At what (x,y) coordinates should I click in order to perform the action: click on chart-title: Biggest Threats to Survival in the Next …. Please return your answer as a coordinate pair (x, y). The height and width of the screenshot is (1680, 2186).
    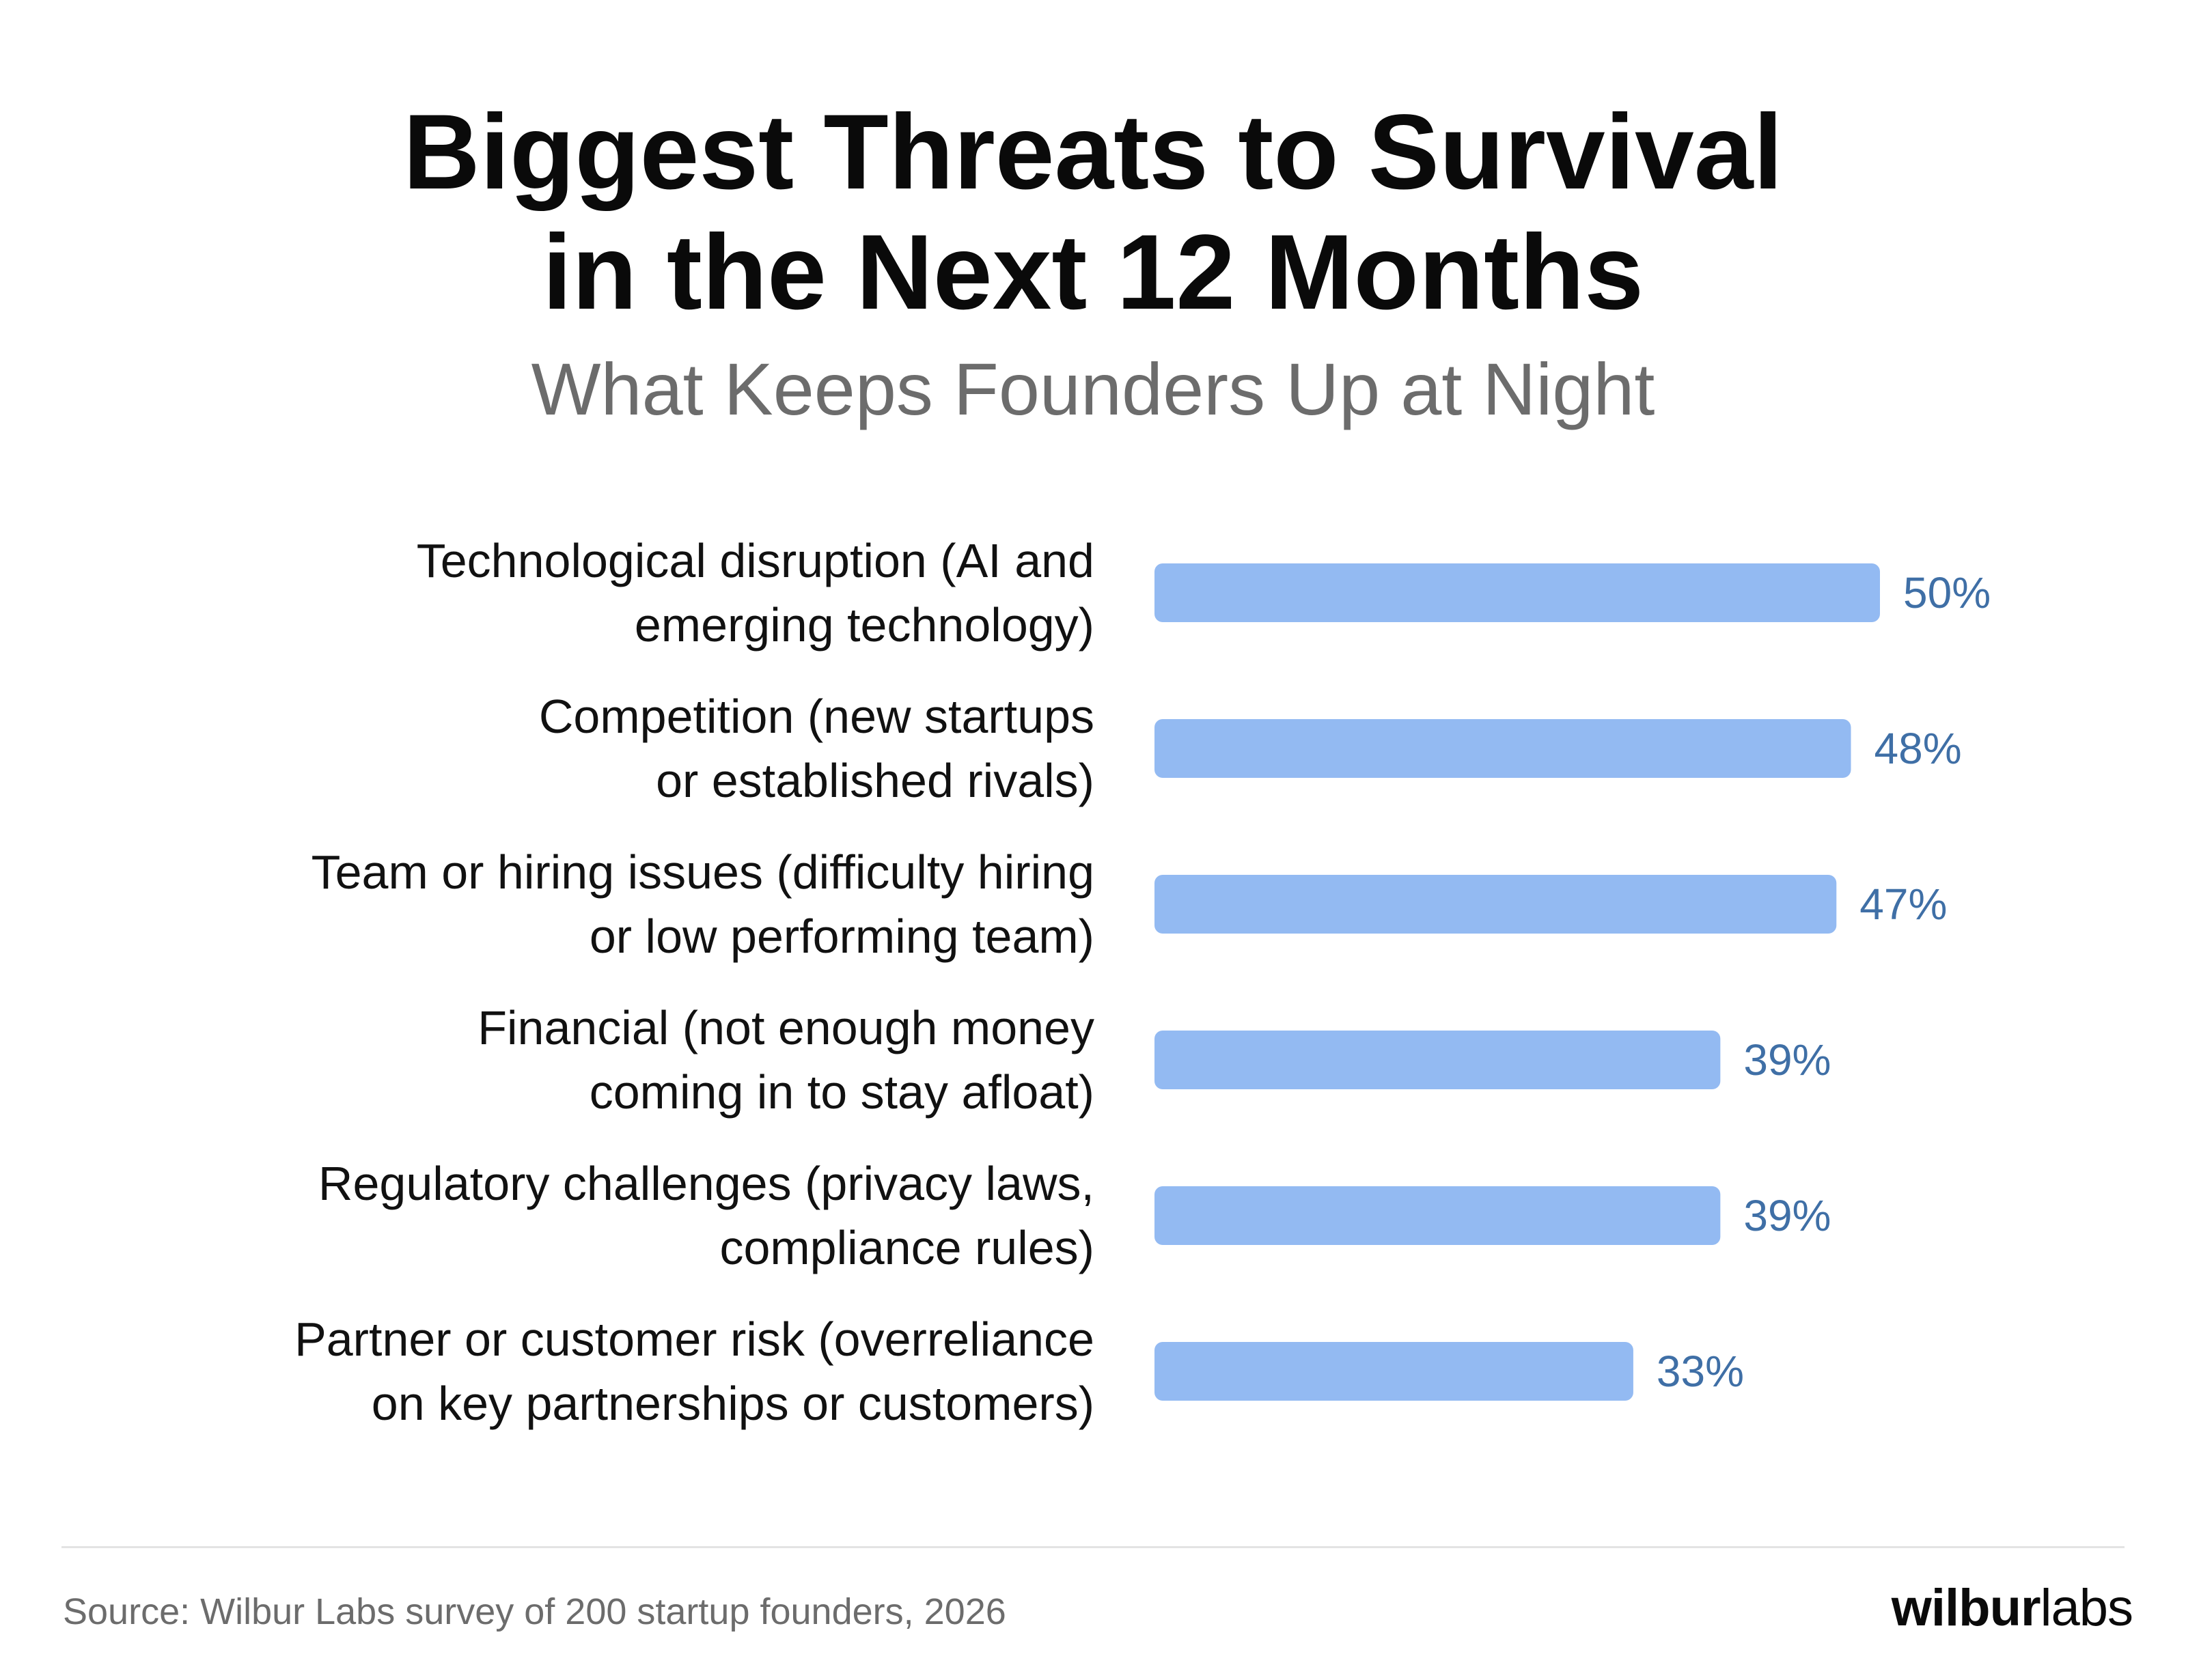
    Looking at the image, I should click on (1093, 212).